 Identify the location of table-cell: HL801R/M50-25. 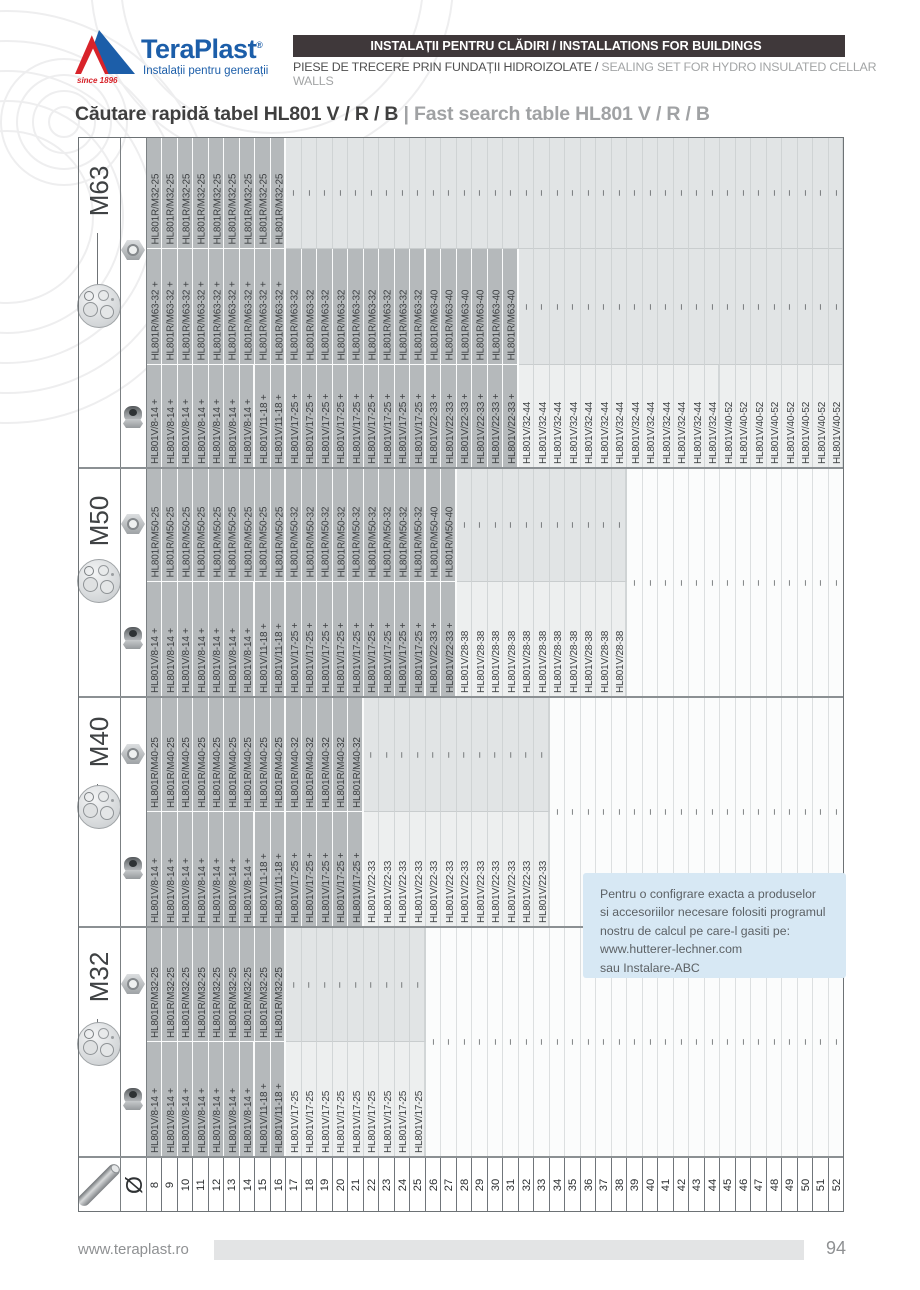
(263, 525).